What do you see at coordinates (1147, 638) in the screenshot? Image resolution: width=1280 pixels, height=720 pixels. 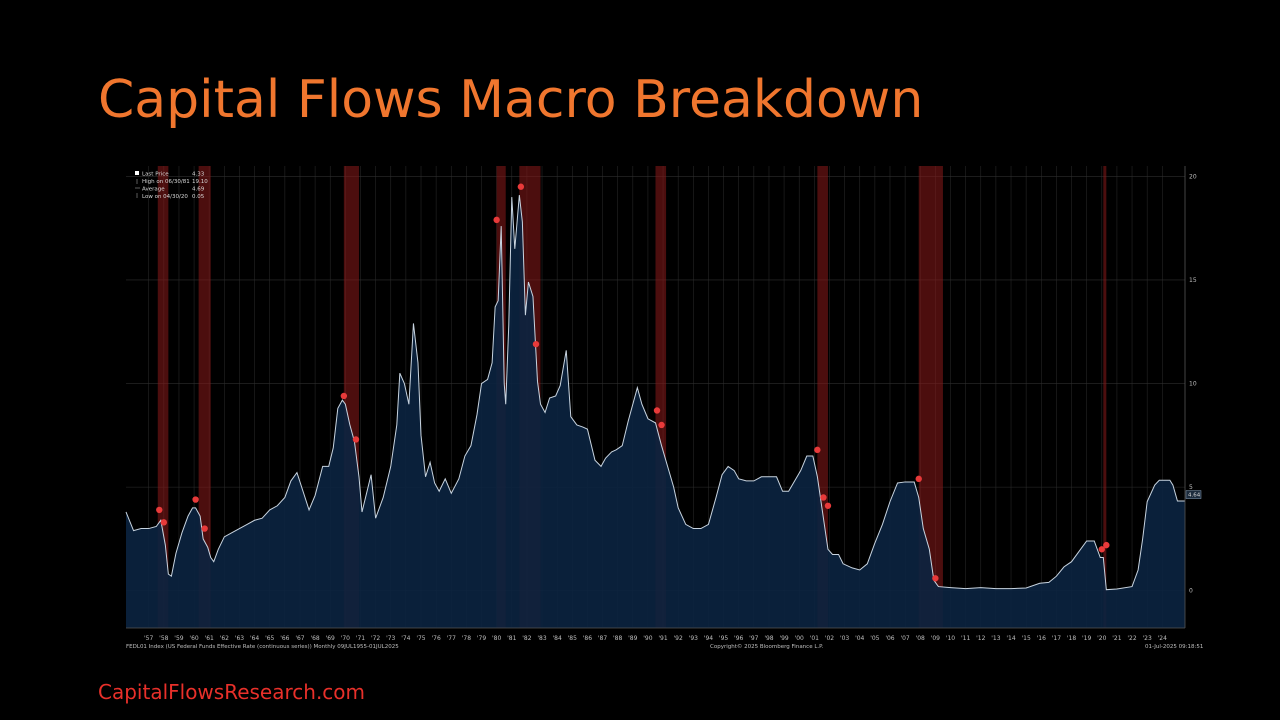 I see `x-tick-label: '23` at bounding box center [1147, 638].